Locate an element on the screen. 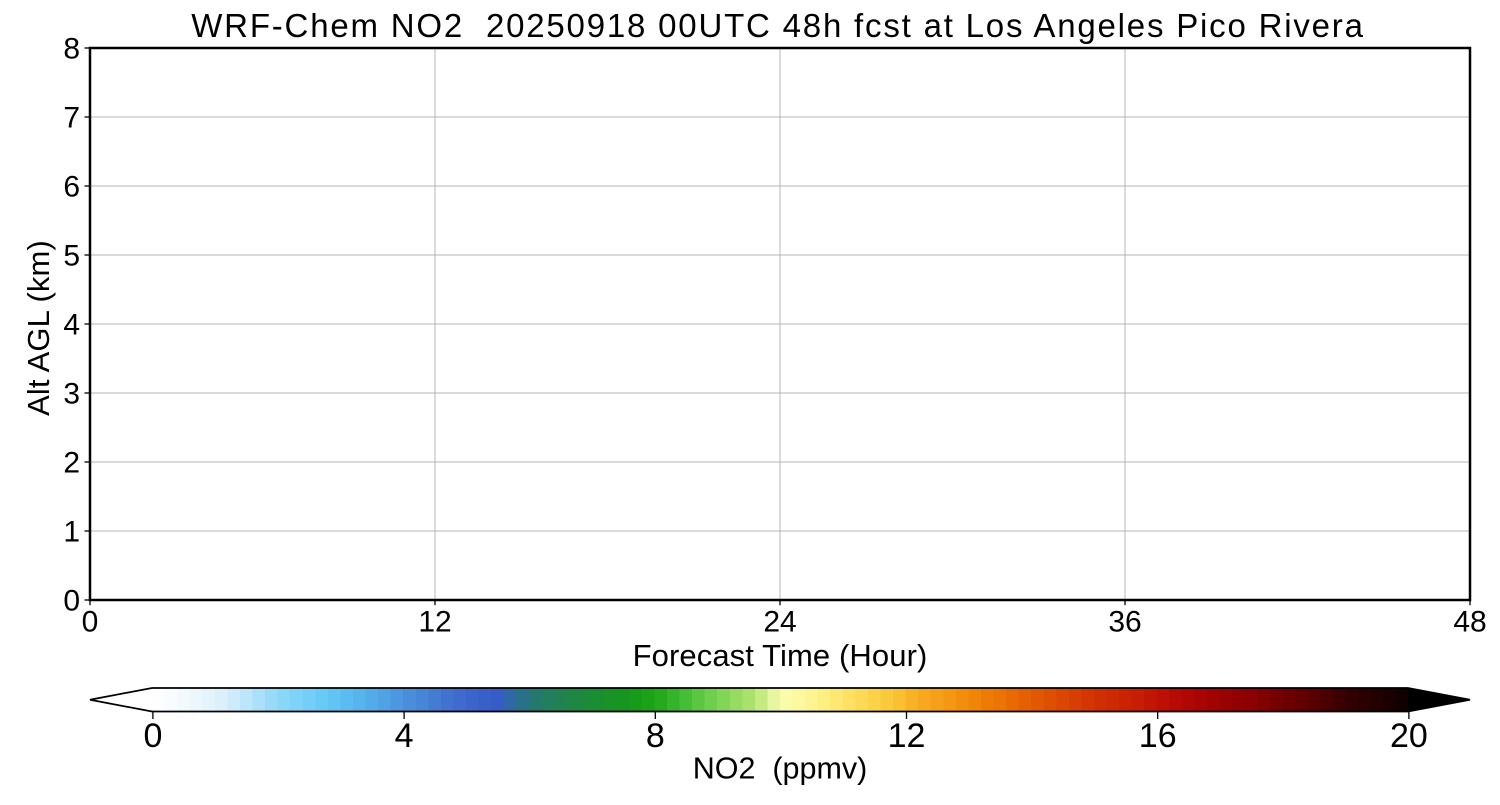 This screenshot has height=805, width=1500. svg-text: 3 is located at coordinates (71, 394).